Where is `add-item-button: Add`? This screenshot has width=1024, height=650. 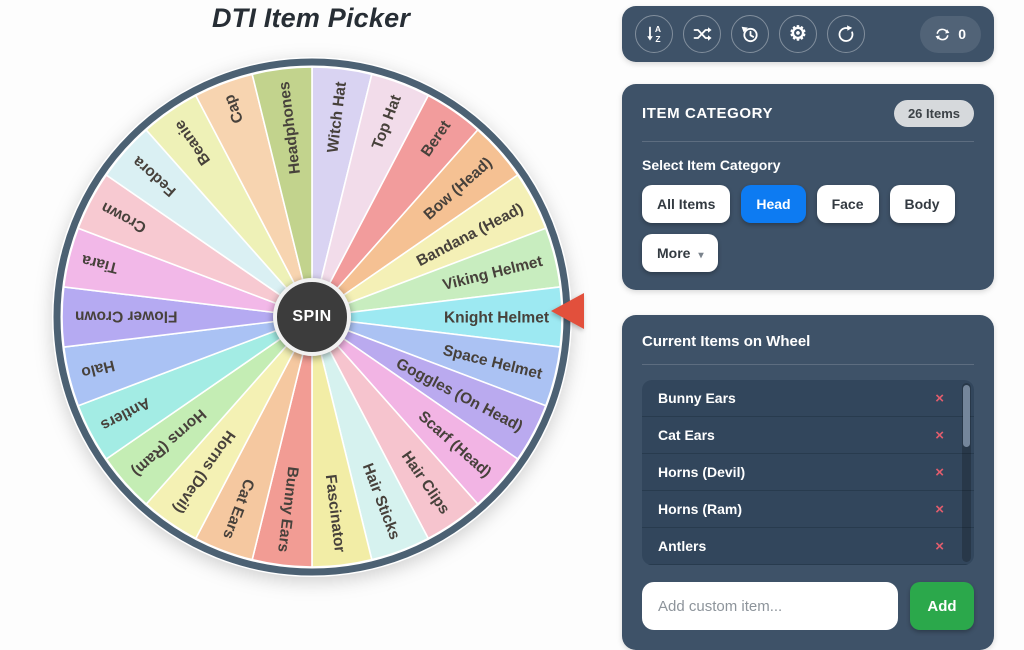 add-item-button: Add is located at coordinates (942, 606).